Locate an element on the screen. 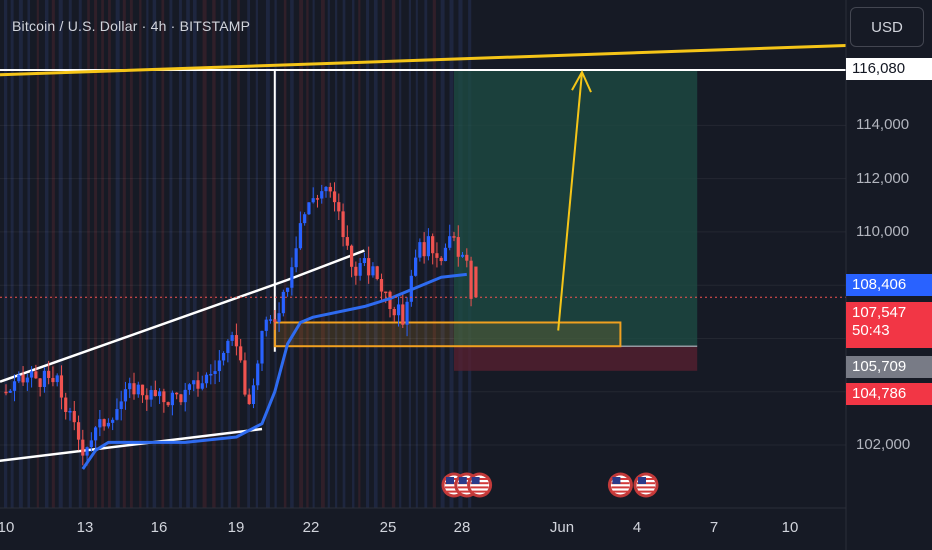  entry-price-tag: 105,709 is located at coordinates (889, 367).